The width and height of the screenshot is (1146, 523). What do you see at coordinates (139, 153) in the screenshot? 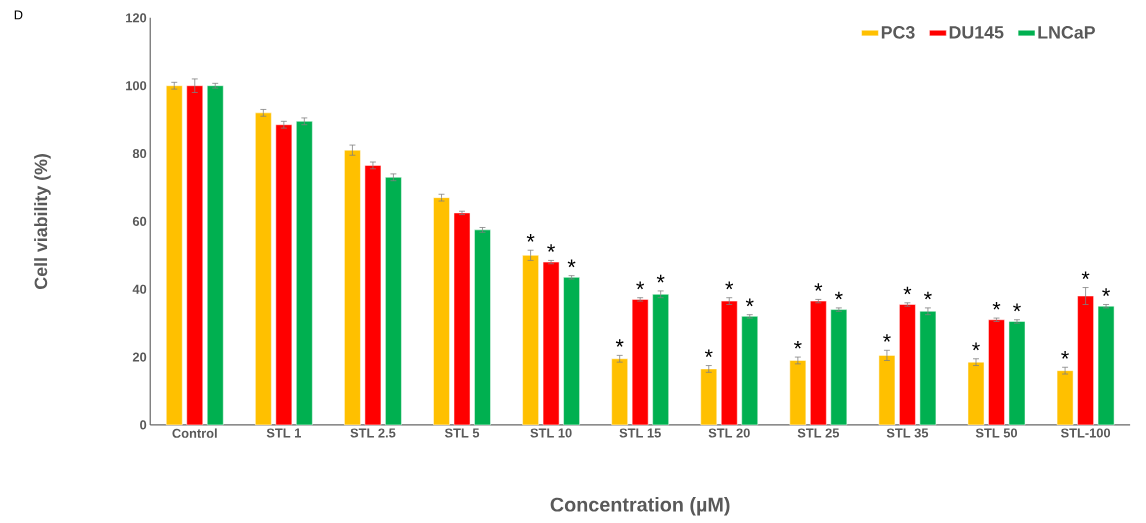
I see `y-tick-label: 80` at bounding box center [139, 153].